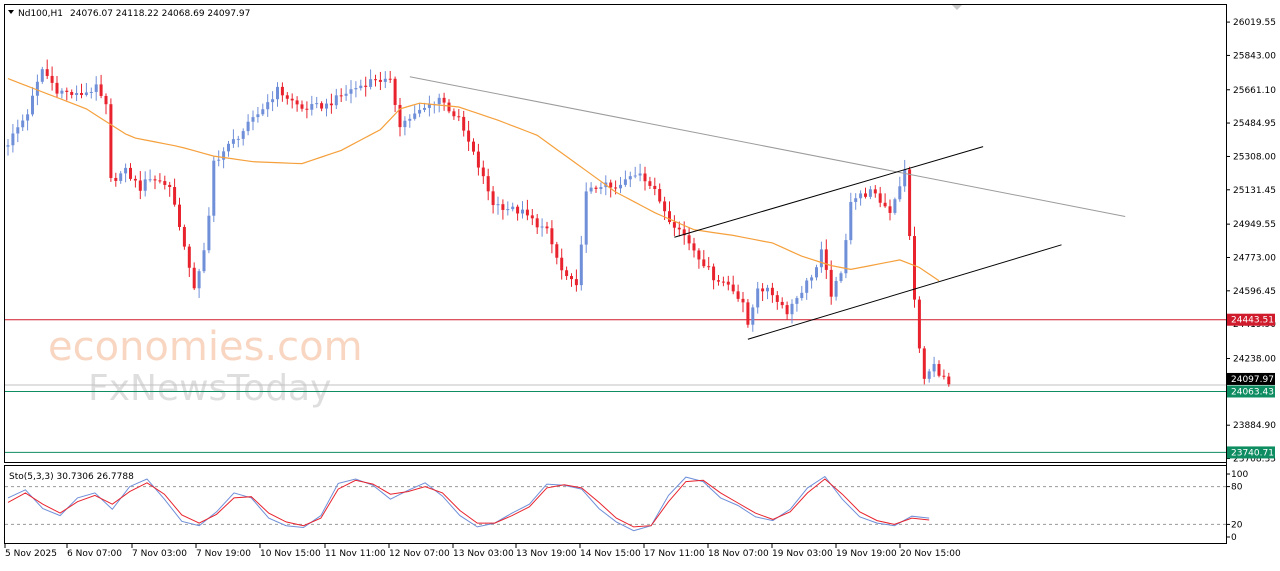 This screenshot has height=571, width=1280. What do you see at coordinates (1254, 124) in the screenshot?
I see `price-tick-label: 25484.95` at bounding box center [1254, 124].